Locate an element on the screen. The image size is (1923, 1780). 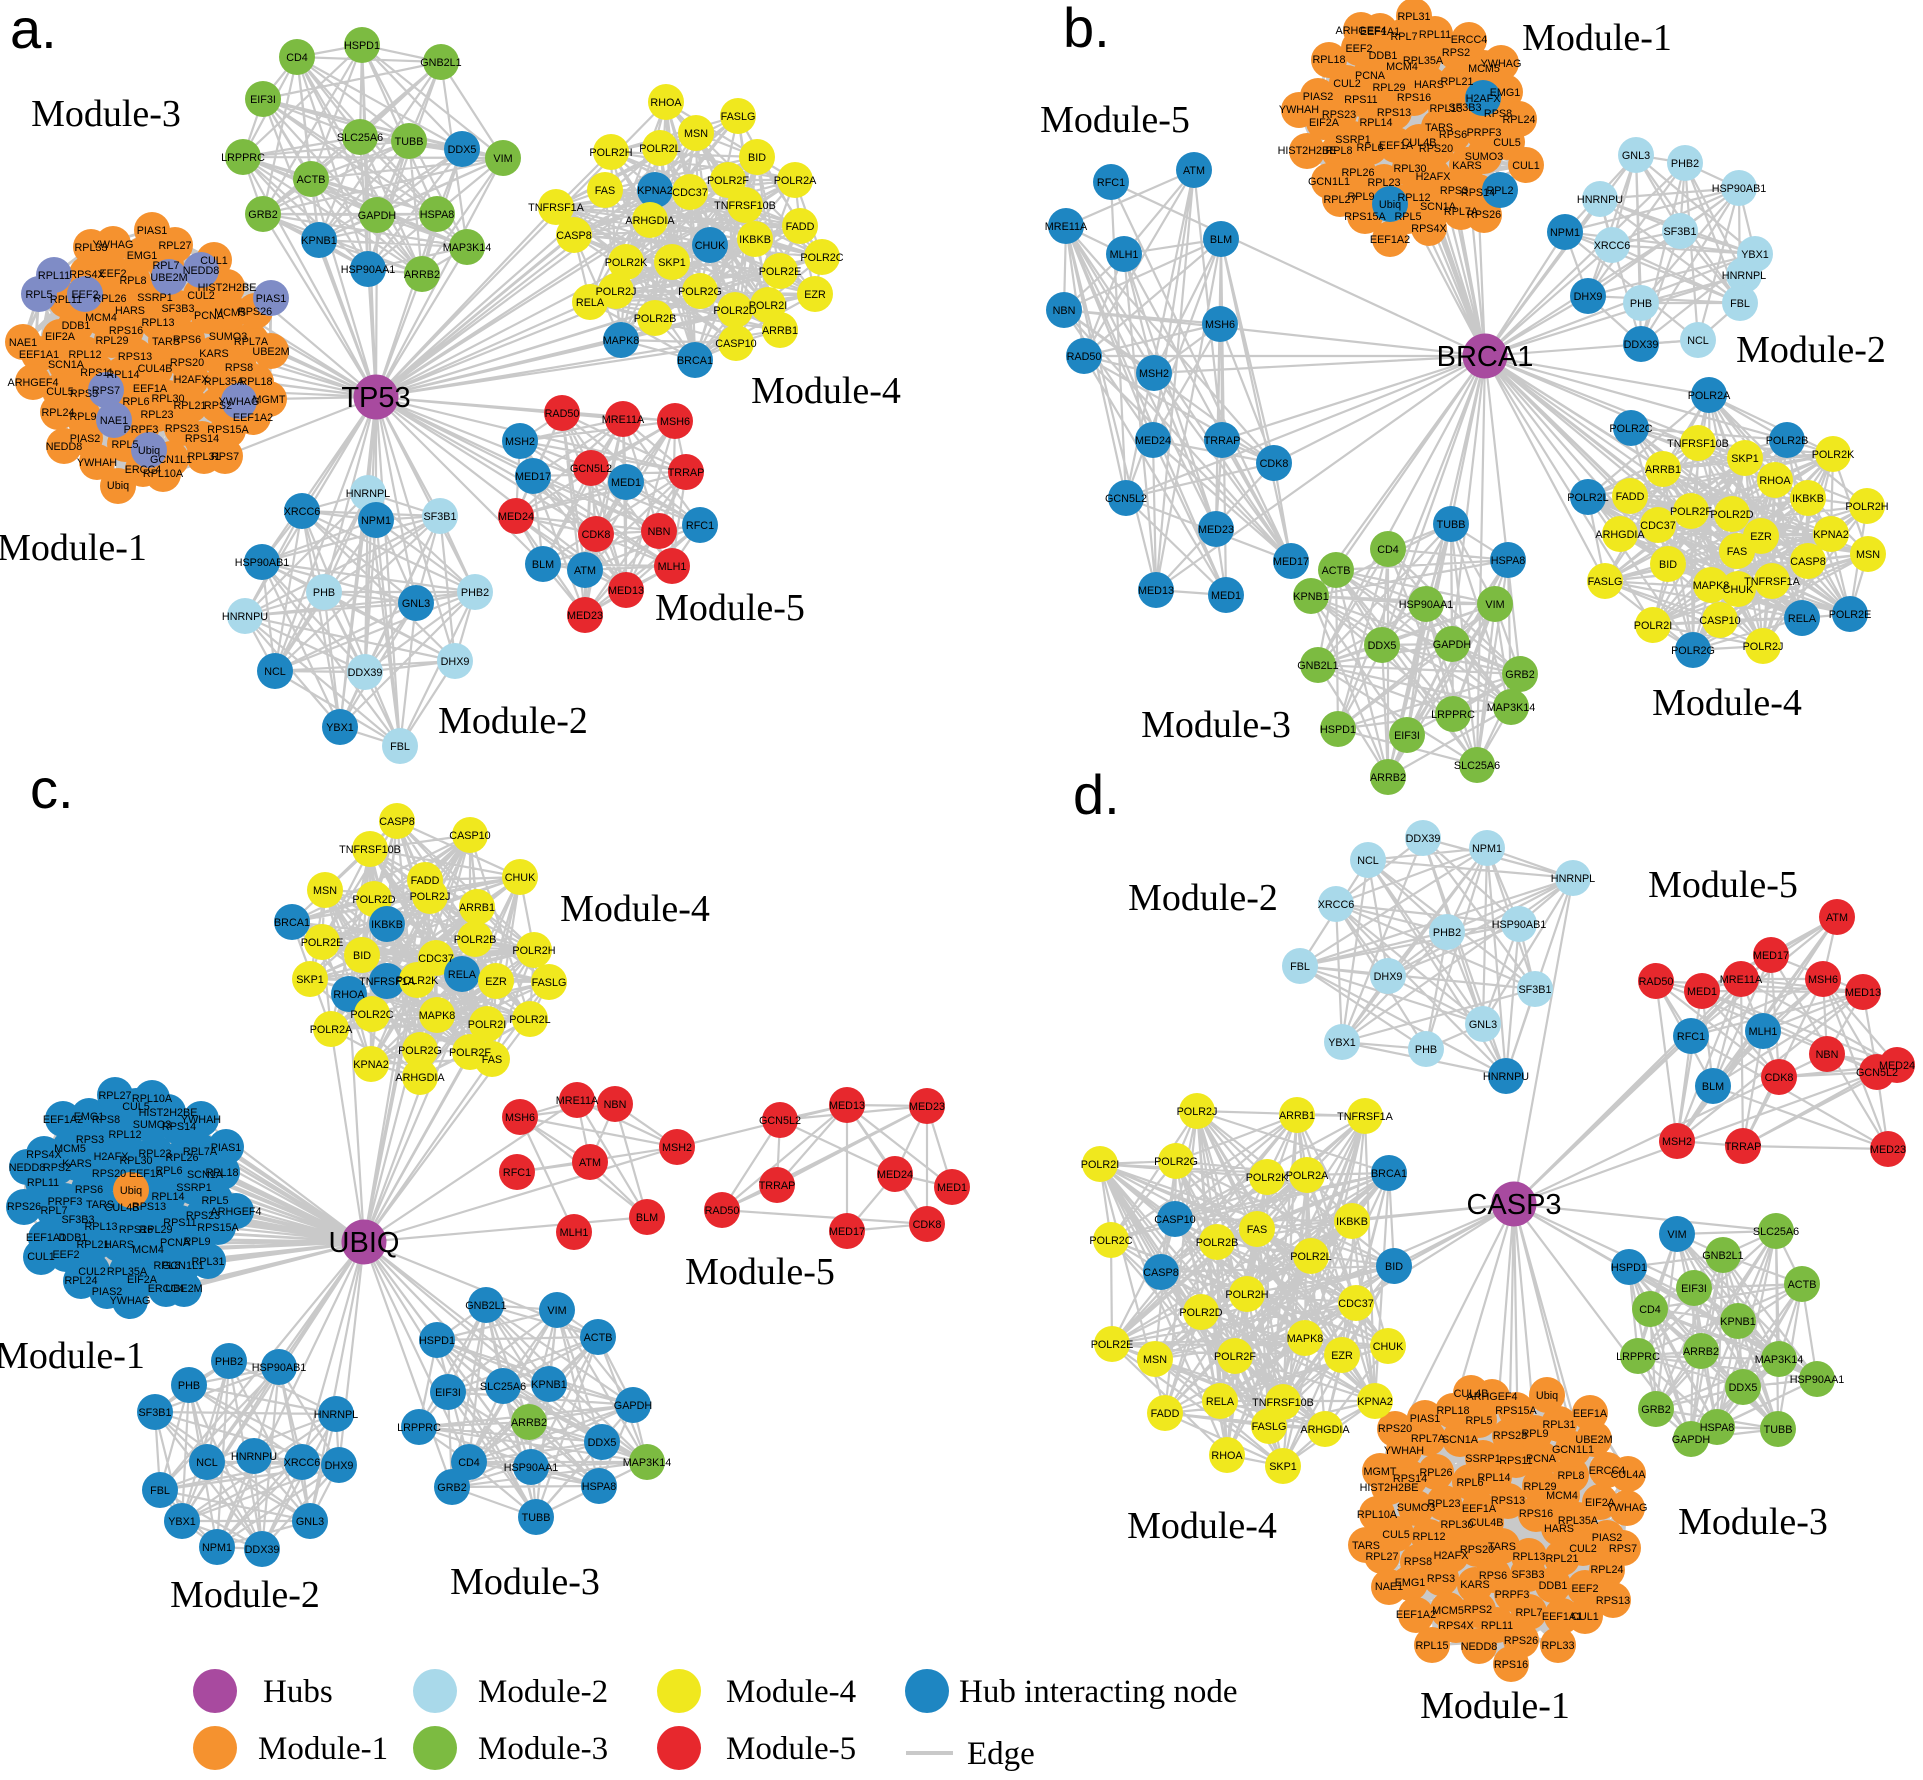
svg-text: POLR2F is located at coordinates (728, 181).